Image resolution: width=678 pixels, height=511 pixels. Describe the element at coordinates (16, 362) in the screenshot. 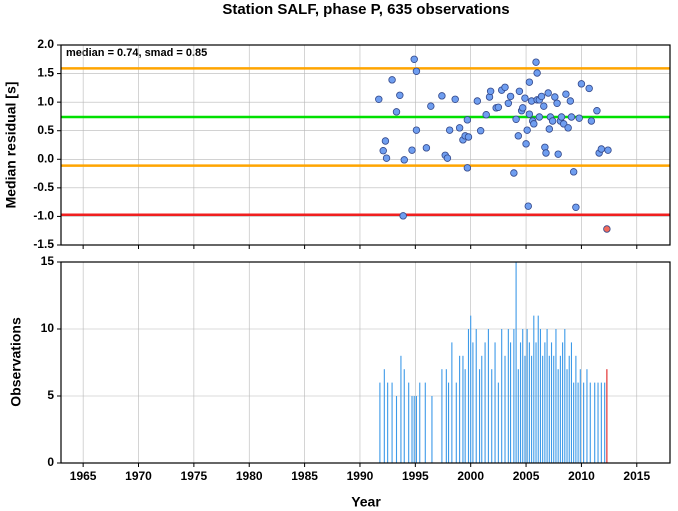

I see `y-axis-label: Observations` at that location.